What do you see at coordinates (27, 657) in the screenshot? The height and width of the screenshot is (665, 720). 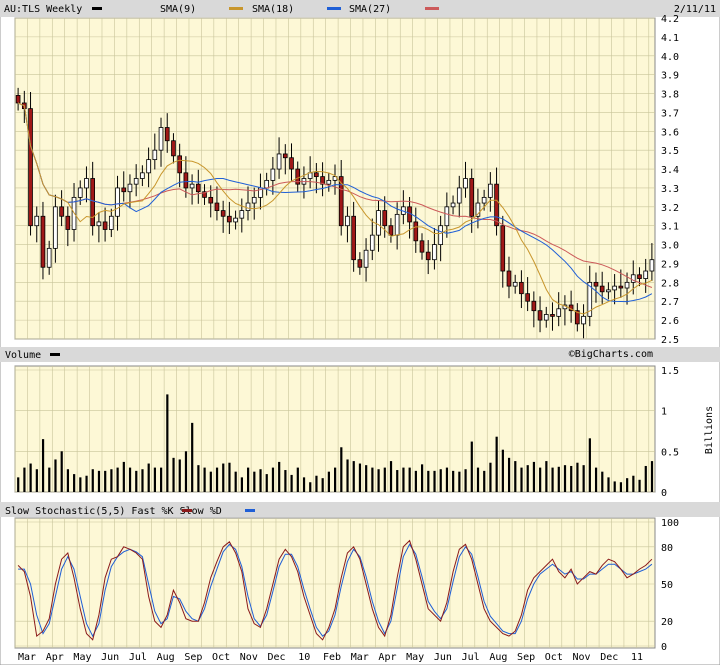 I see `x-tick-label: Mar` at bounding box center [27, 657].